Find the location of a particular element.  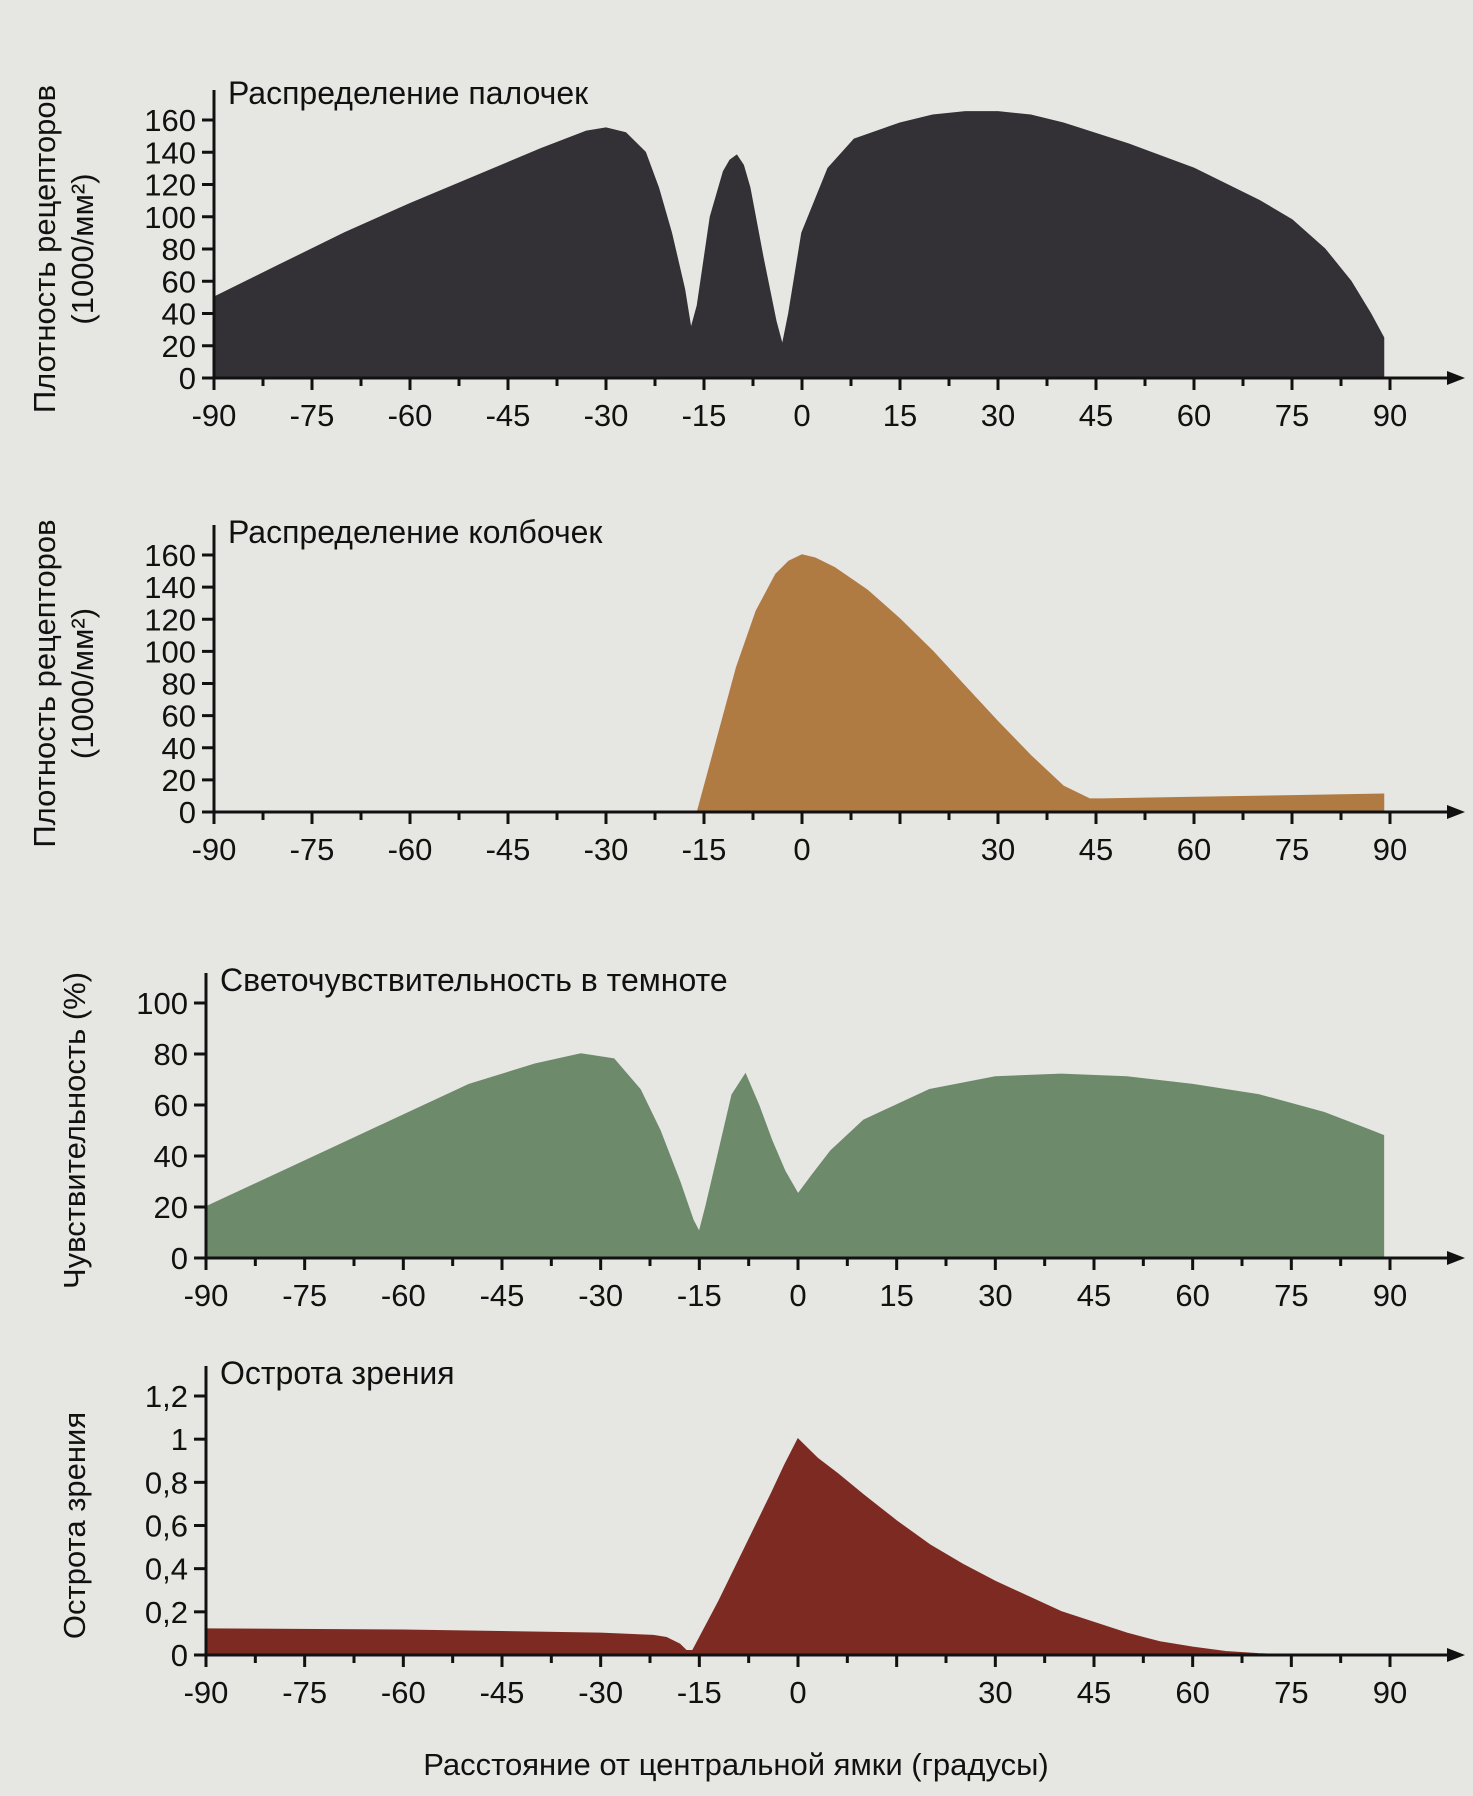

y-tick-label: 0,8 is located at coordinates (166, 1482).